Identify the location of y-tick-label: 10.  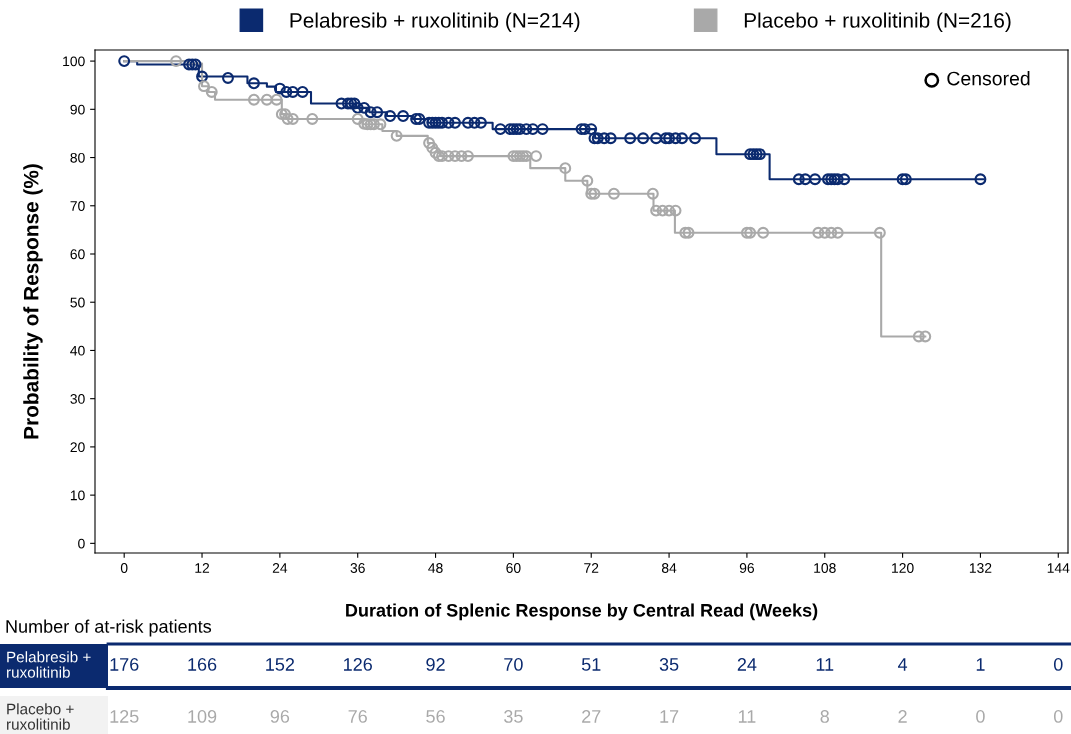
(77, 495).